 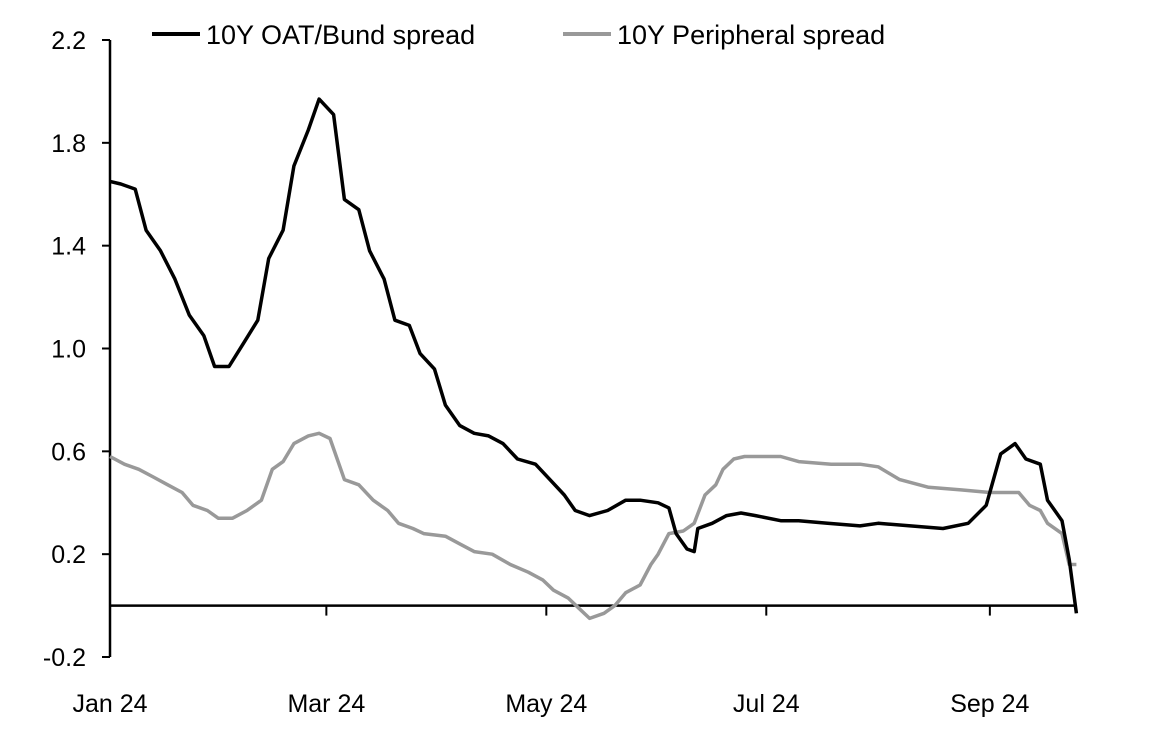 What do you see at coordinates (68, 247) in the screenshot?
I see `y-tick-label: 1.4` at bounding box center [68, 247].